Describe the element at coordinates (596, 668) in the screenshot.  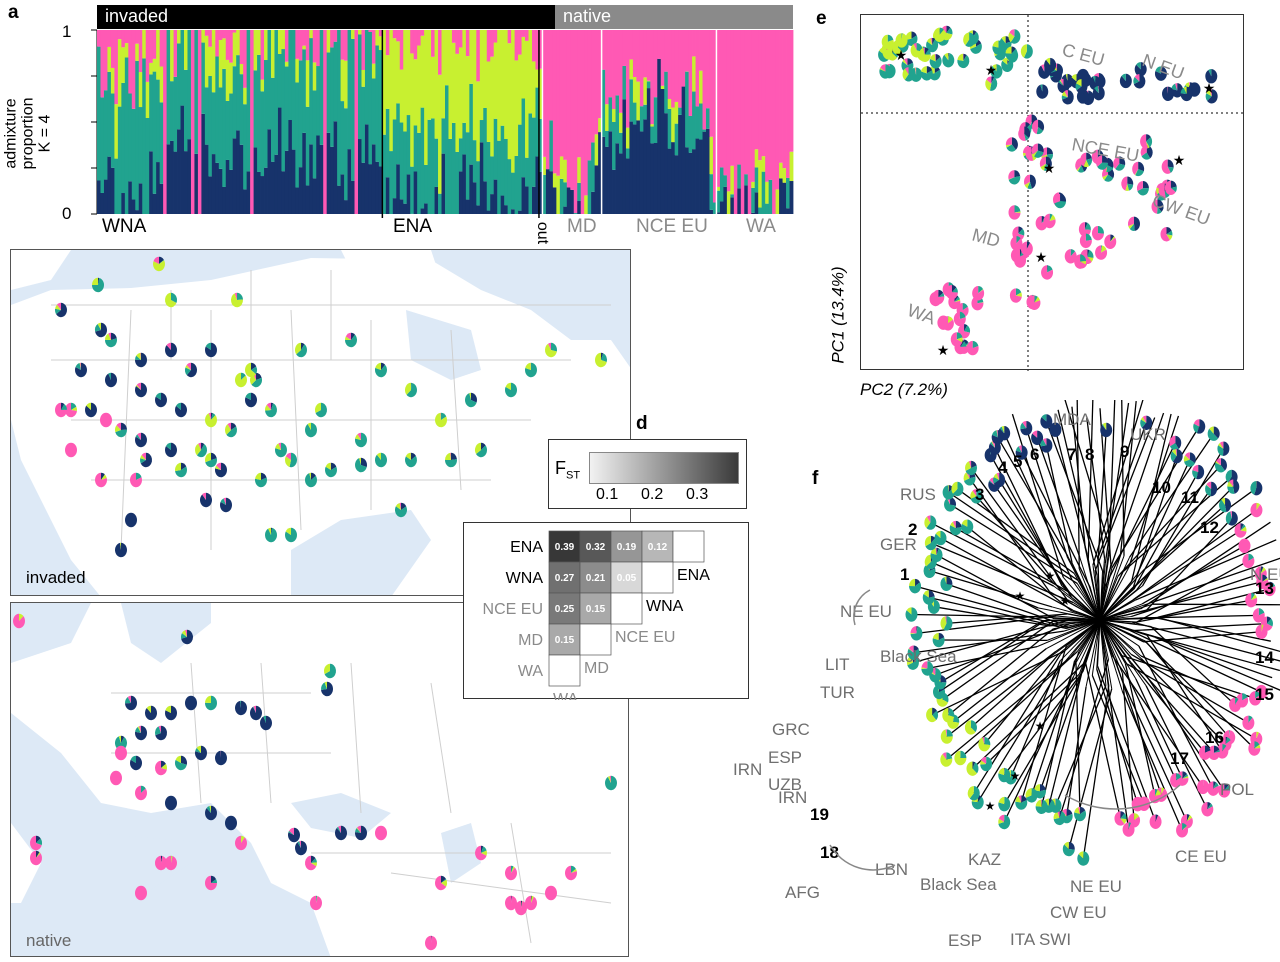
I see `fst-col-label: MD` at that location.